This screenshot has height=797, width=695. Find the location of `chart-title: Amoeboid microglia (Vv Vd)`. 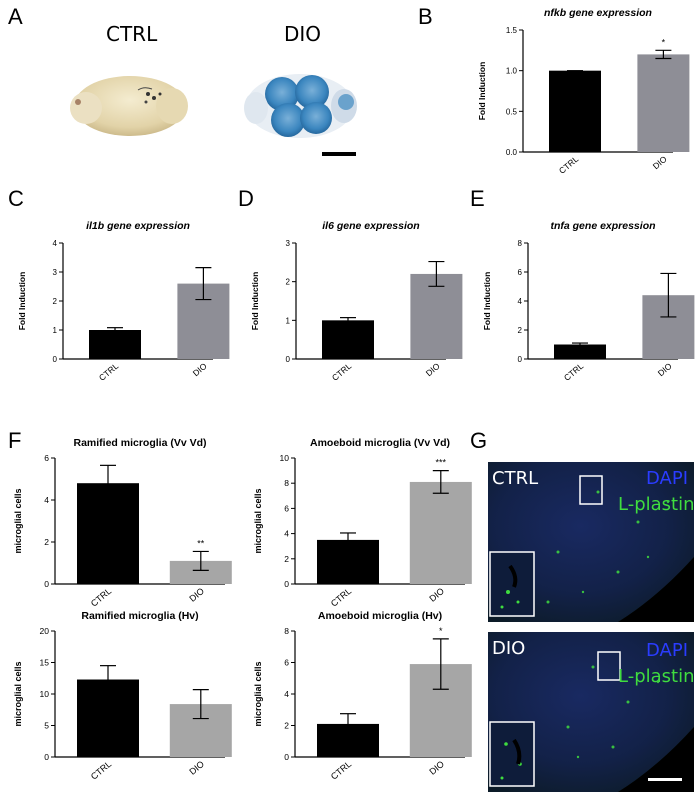

chart-title: Amoeboid microglia (Vv Vd) is located at coordinates (380, 443).